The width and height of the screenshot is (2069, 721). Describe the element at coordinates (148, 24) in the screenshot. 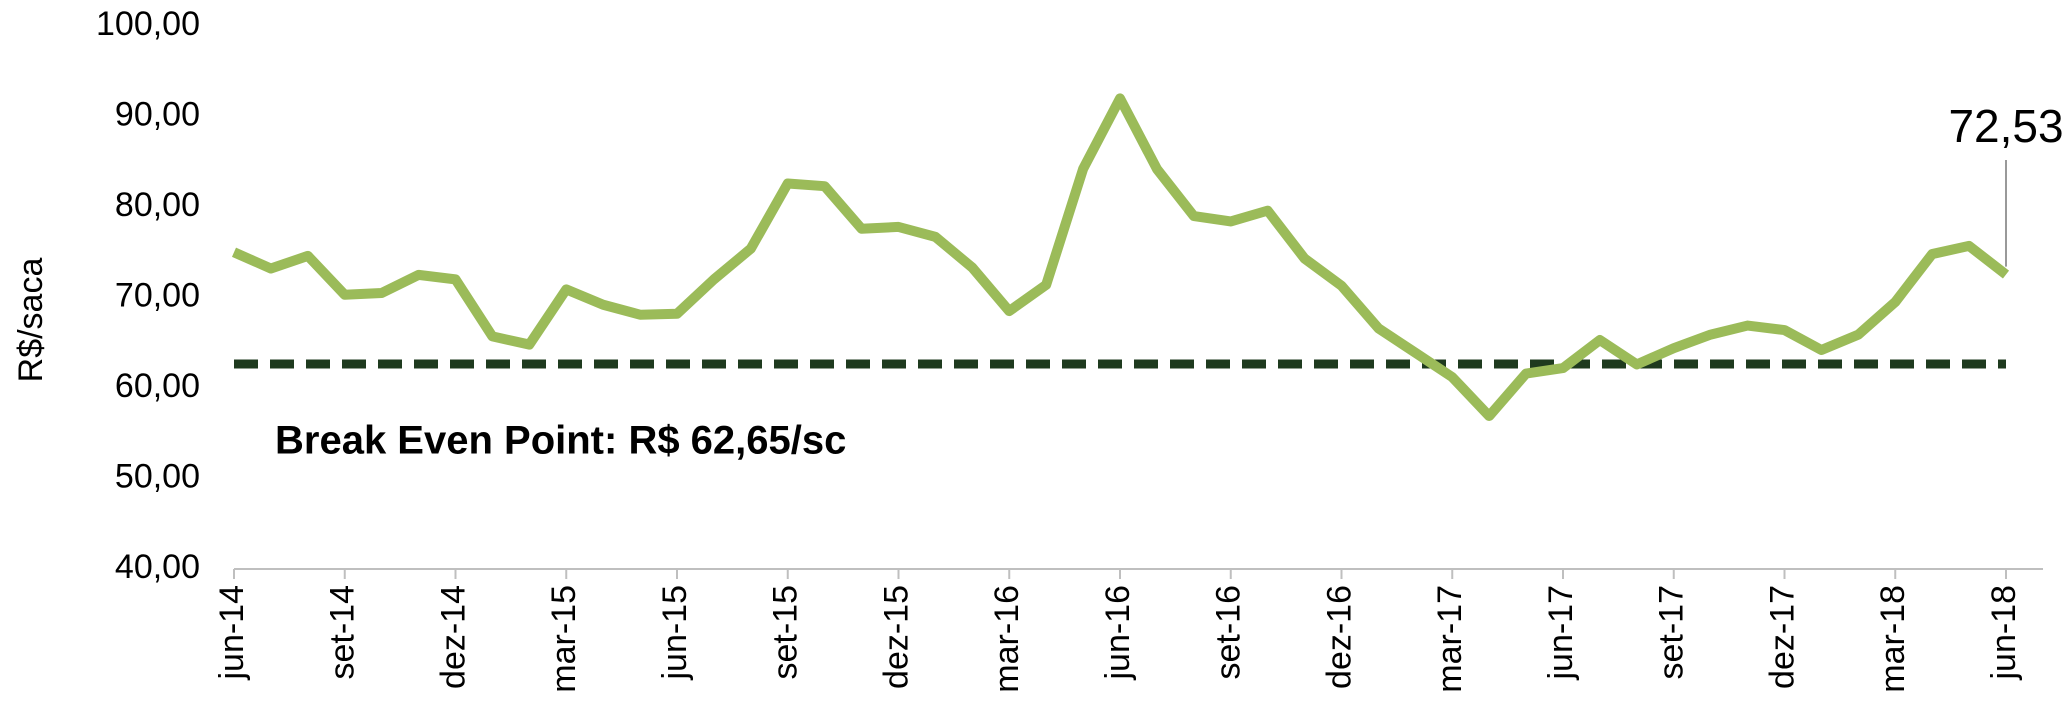

I see `y-tick-label: 100,00` at that location.